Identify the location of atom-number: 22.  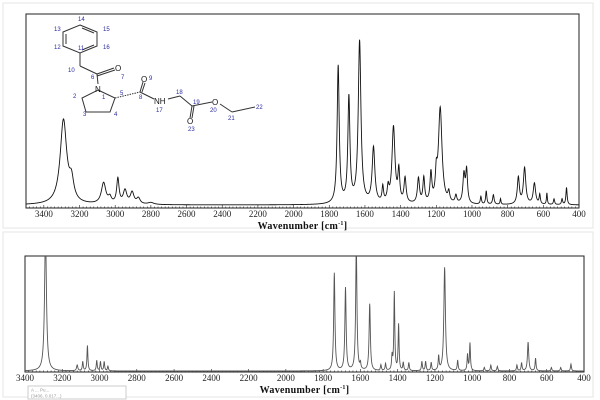
(259, 108).